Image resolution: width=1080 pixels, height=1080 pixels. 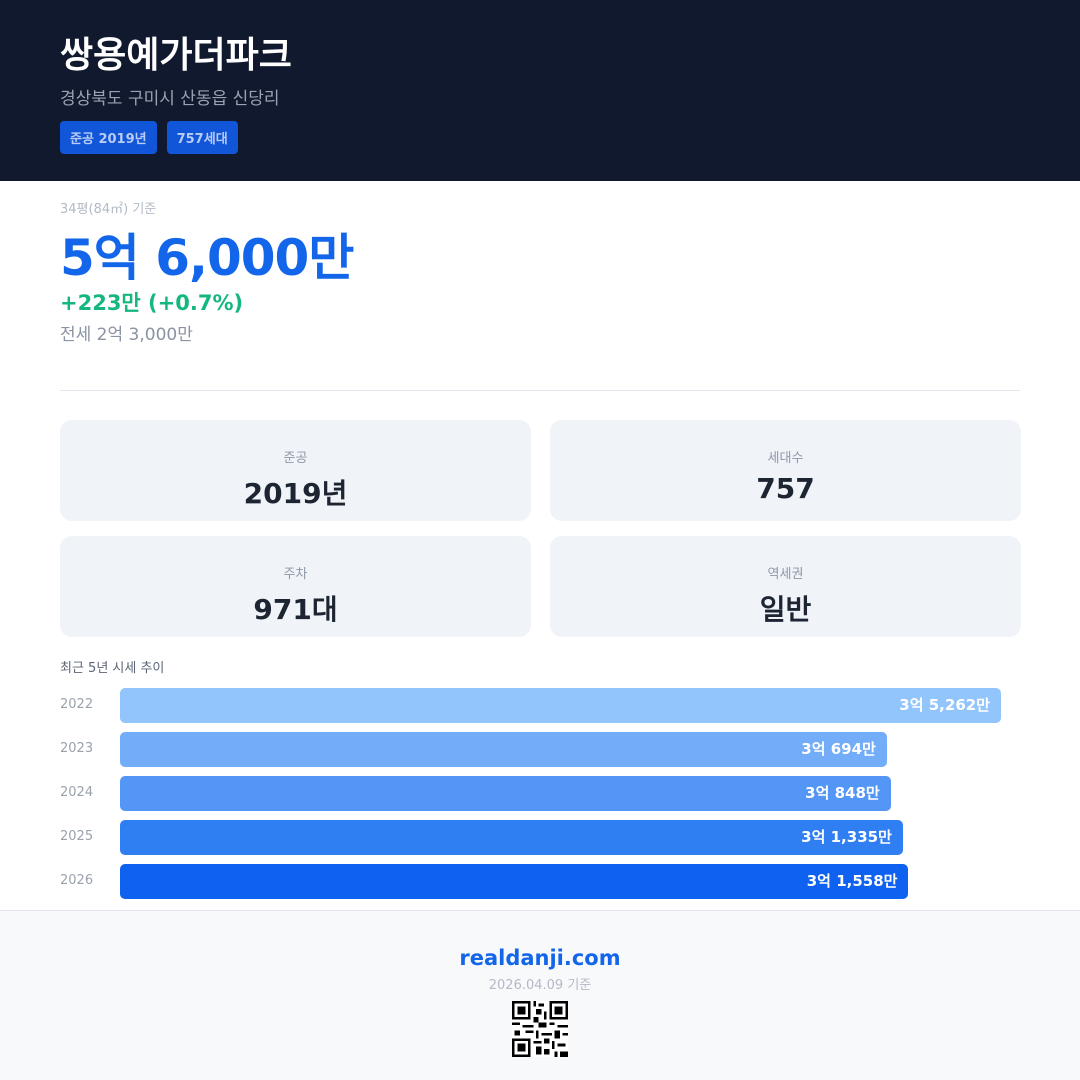 What do you see at coordinates (126, 335) in the screenshot?
I see `jeonse-price: 전세 2억 3,000만` at bounding box center [126, 335].